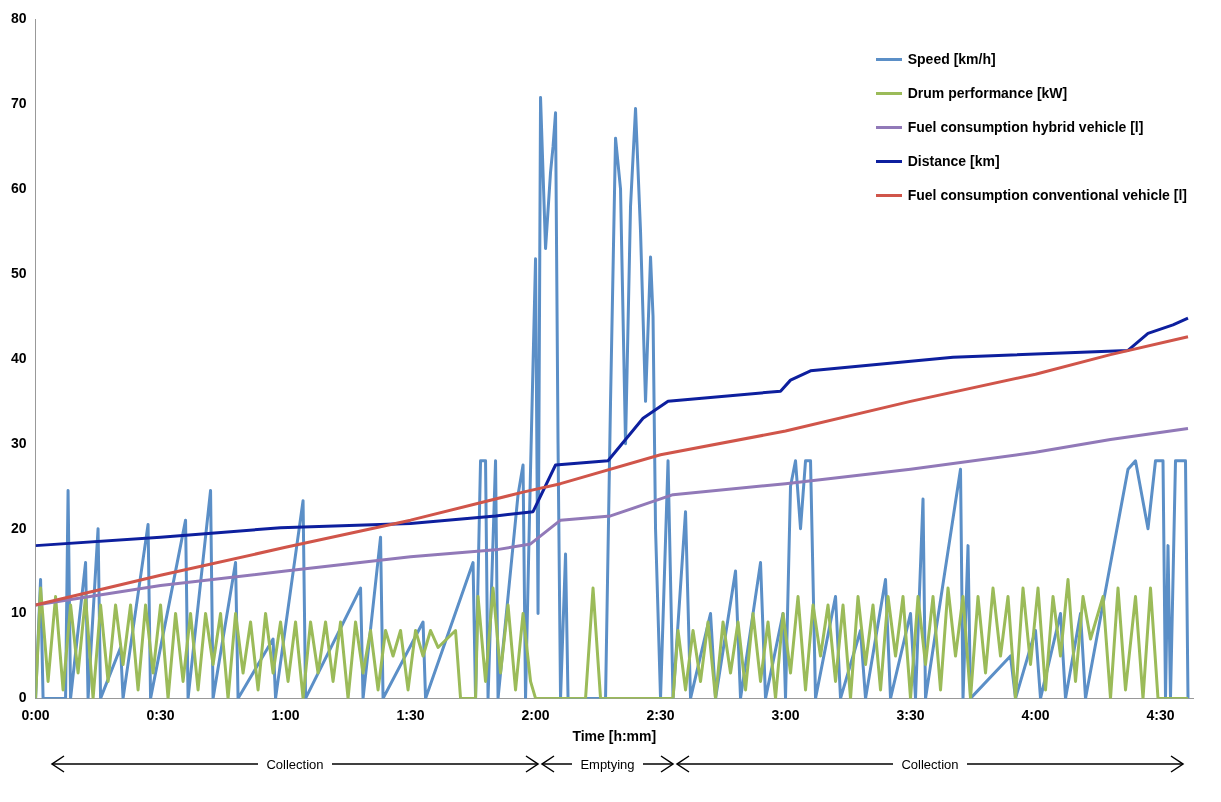 The width and height of the screenshot is (1221, 802). I want to click on y-tick-label: 40, so click(18, 357).